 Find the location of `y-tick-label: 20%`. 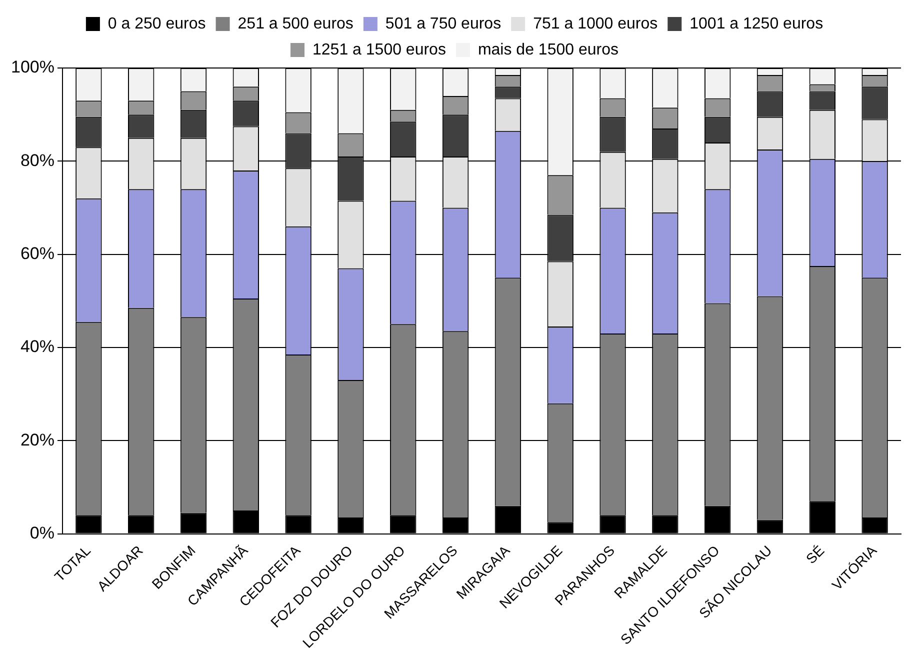

y-tick-label: 20% is located at coordinates (37, 440).